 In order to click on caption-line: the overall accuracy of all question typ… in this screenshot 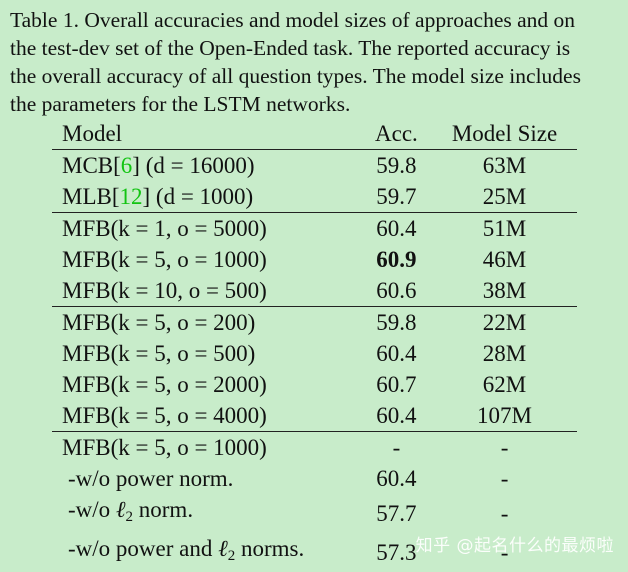, I will do `click(295, 76)`.